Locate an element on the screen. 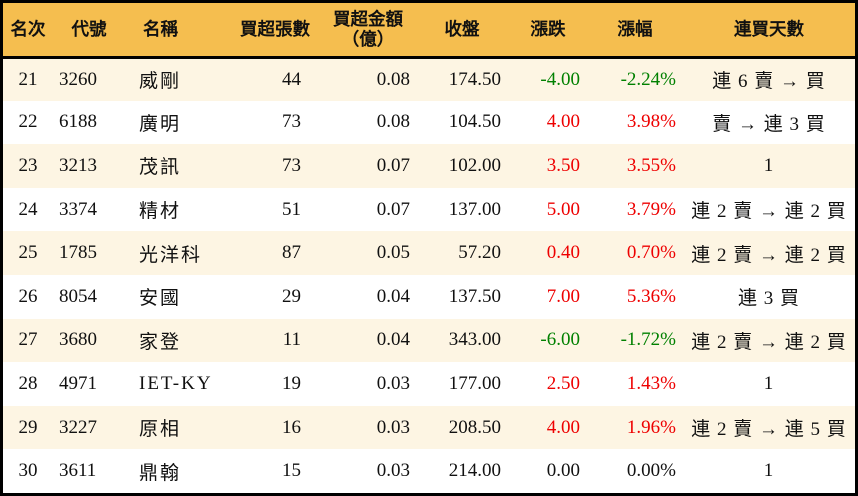  cell-shares: 44 is located at coordinates (291, 79).